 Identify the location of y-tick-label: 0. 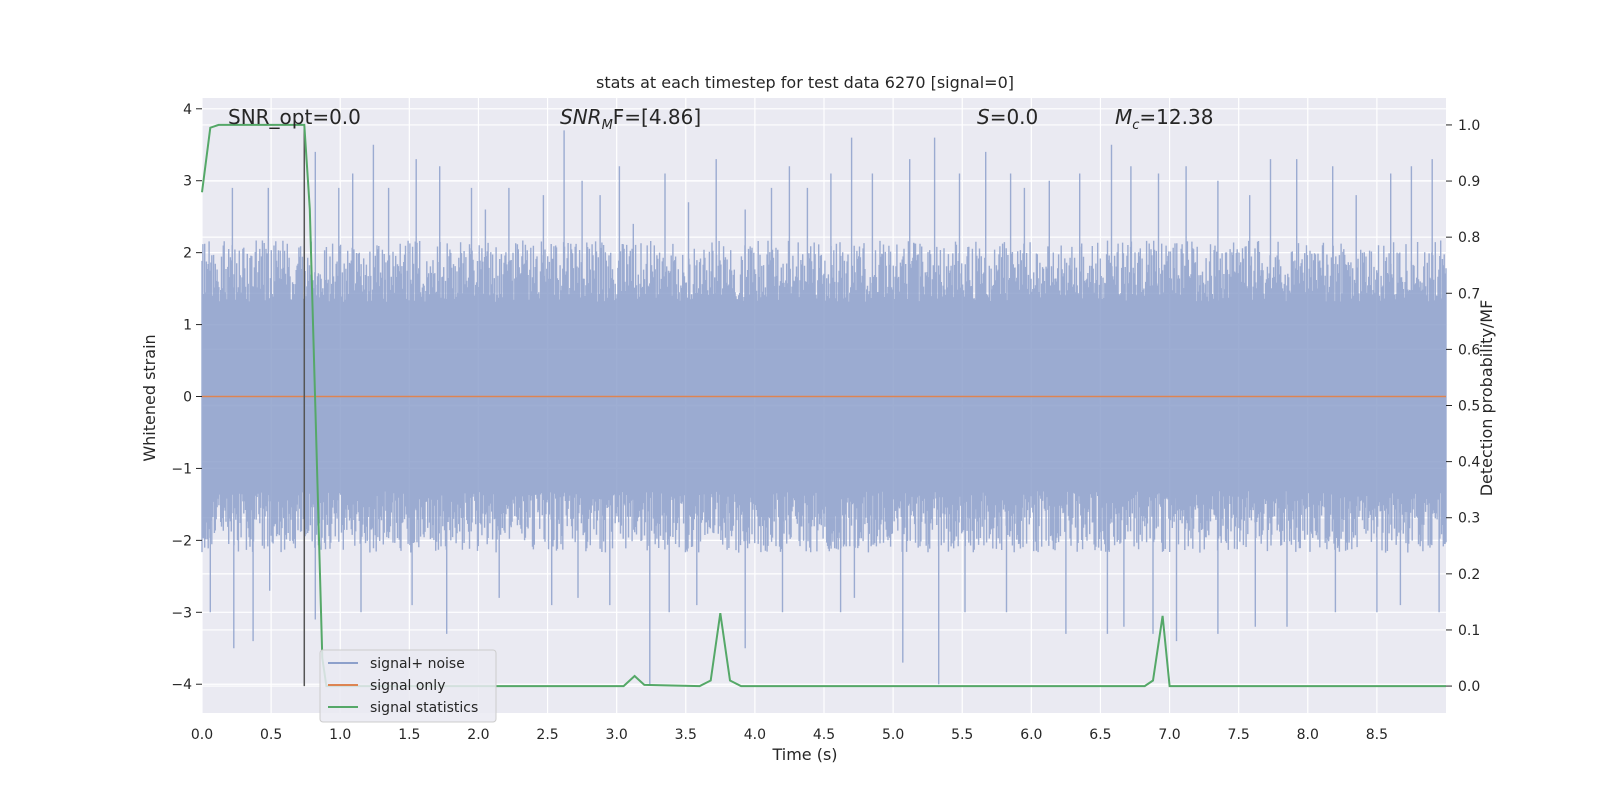
(187, 398).